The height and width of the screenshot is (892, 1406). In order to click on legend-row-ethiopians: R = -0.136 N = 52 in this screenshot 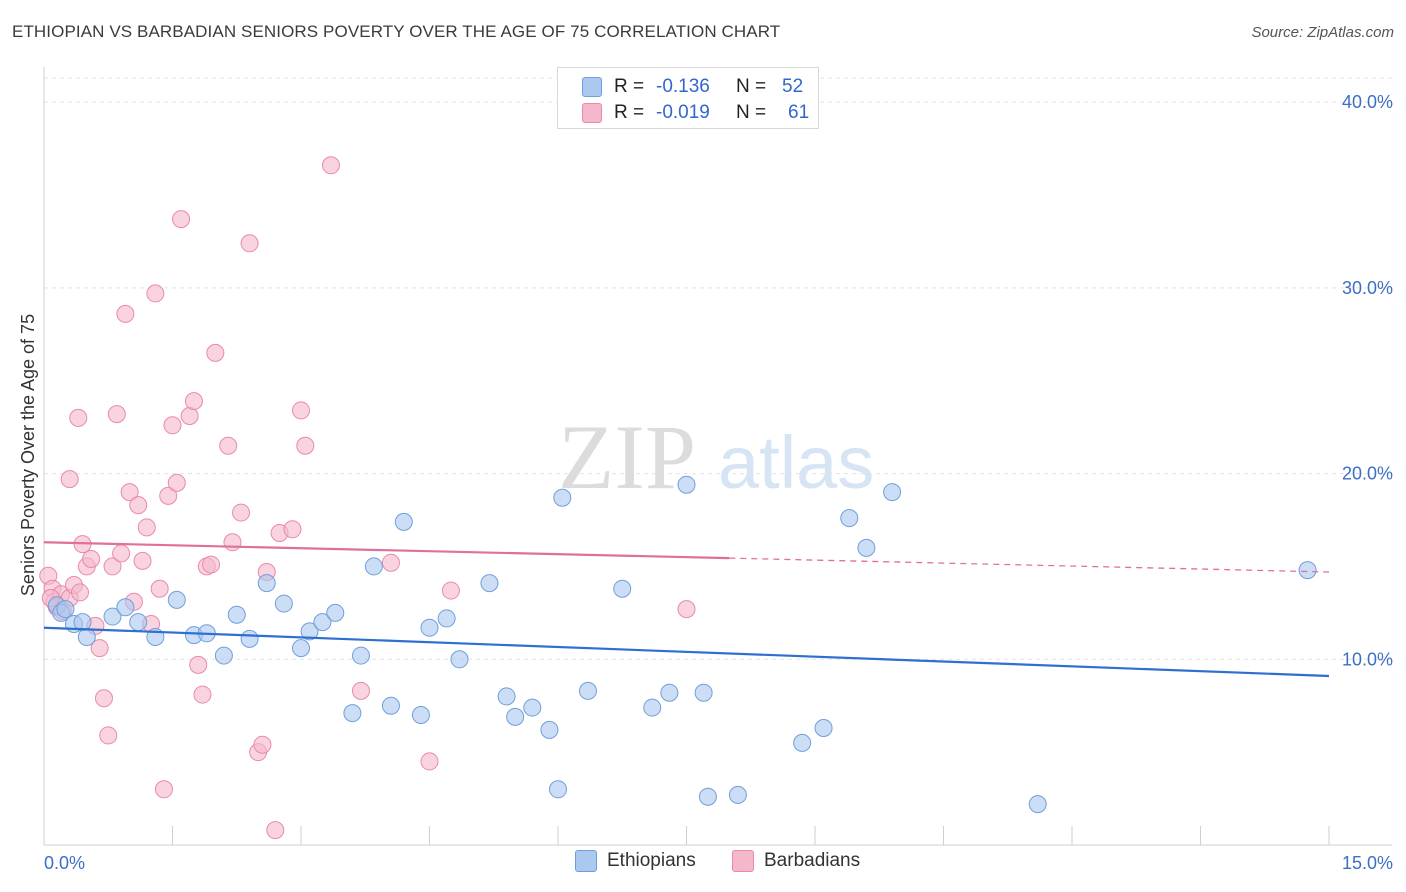, I will do `click(692, 87)`.